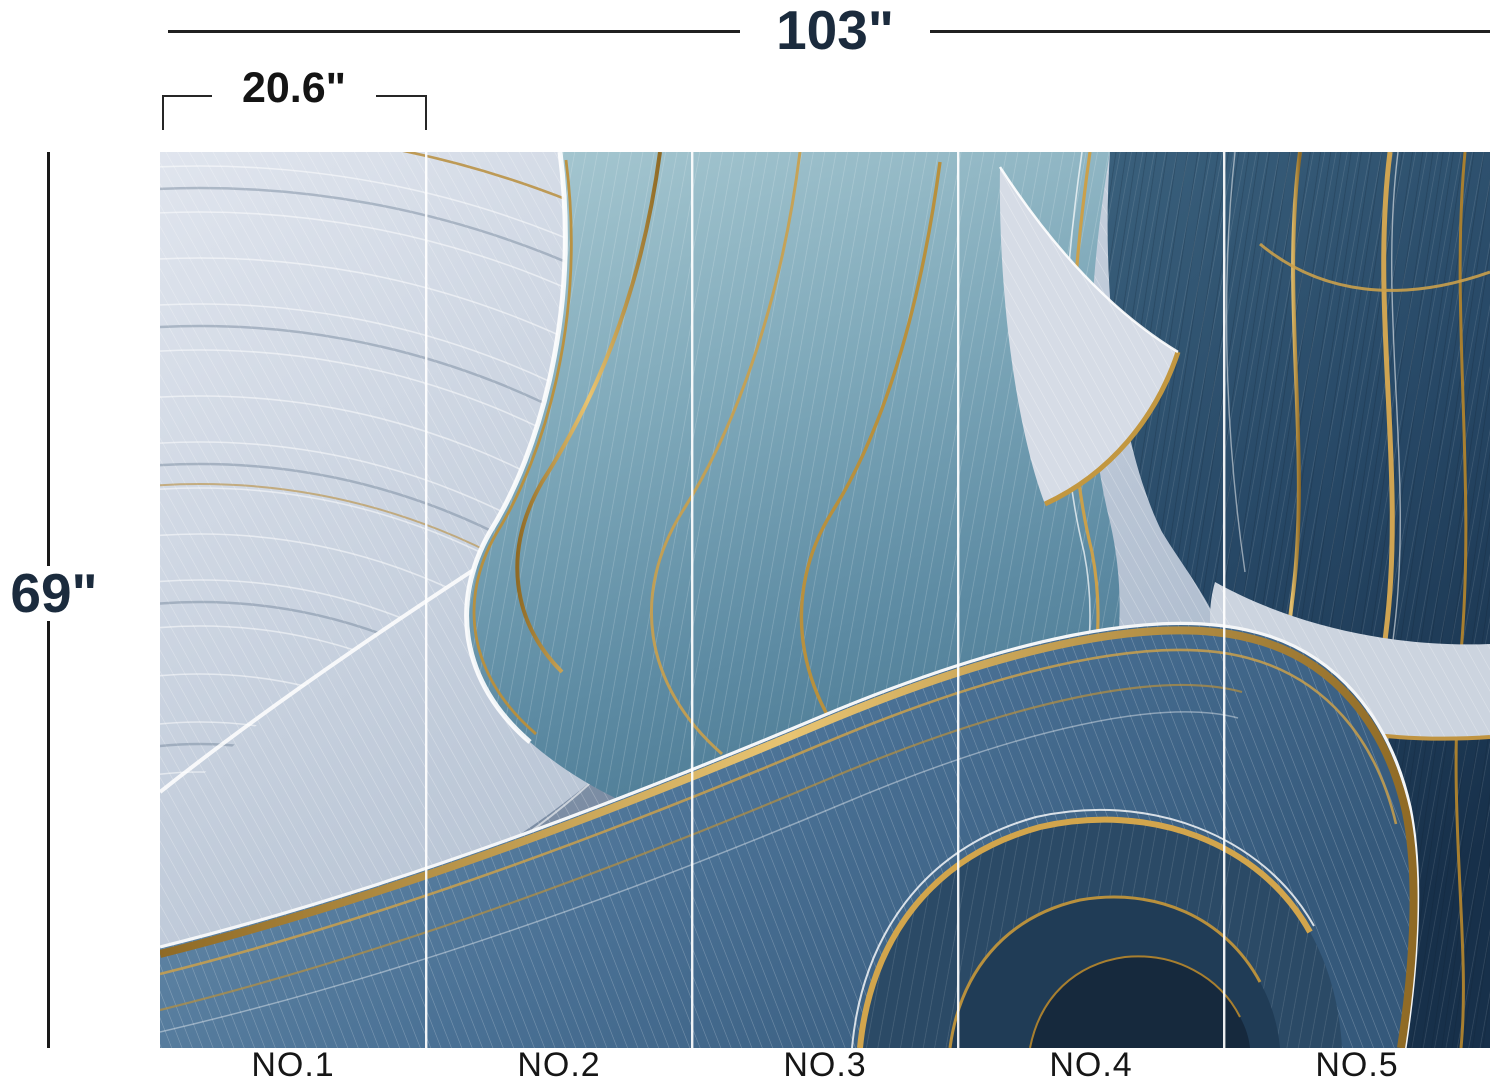 The image size is (1500, 1081). What do you see at coordinates (559, 1063) in the screenshot?
I see `panel-label-2: NO.2` at bounding box center [559, 1063].